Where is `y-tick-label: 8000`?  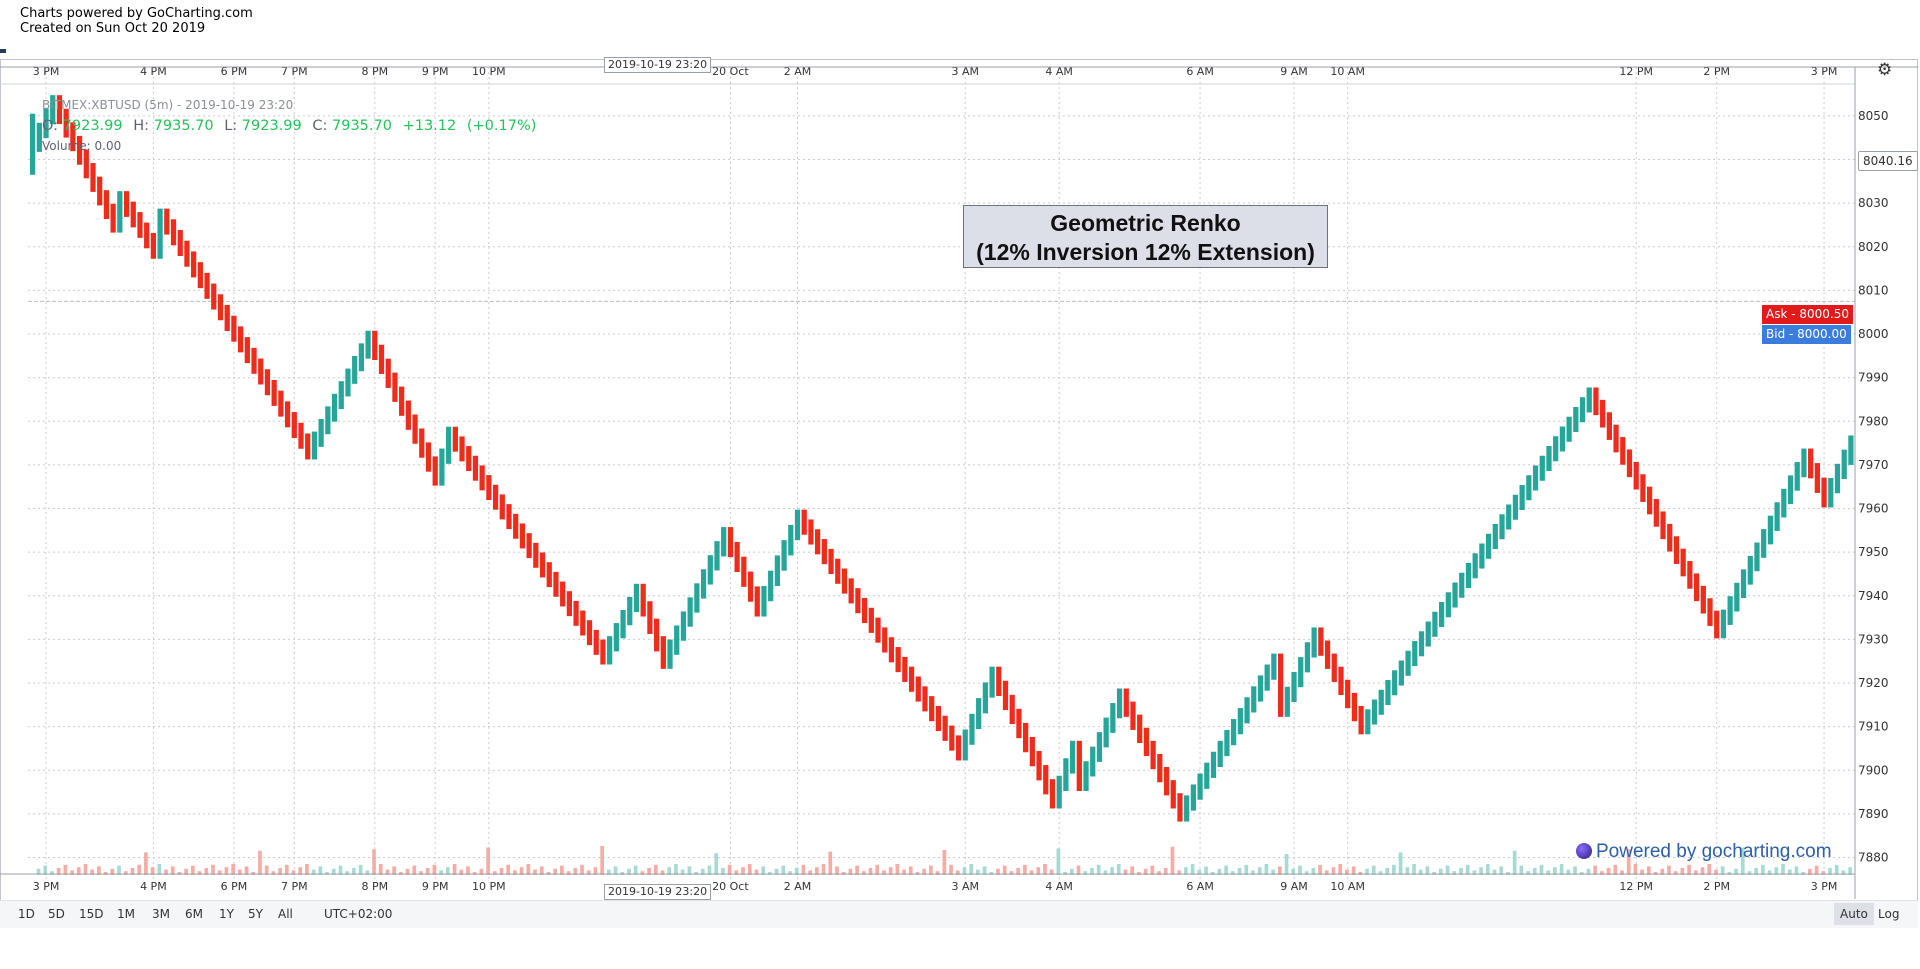
y-tick-label: 8000 is located at coordinates (1873, 334).